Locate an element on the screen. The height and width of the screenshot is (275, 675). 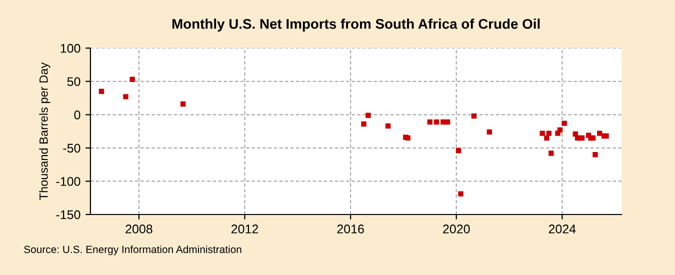
y-tick-label: -150 is located at coordinates (68, 215).